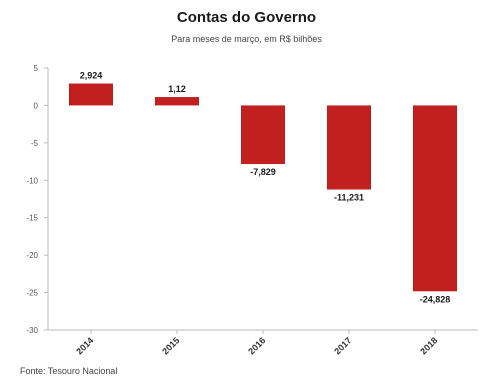 This screenshot has width=493, height=384. I want to click on source-note: Fonte: Tesouro Nacional, so click(69, 371).